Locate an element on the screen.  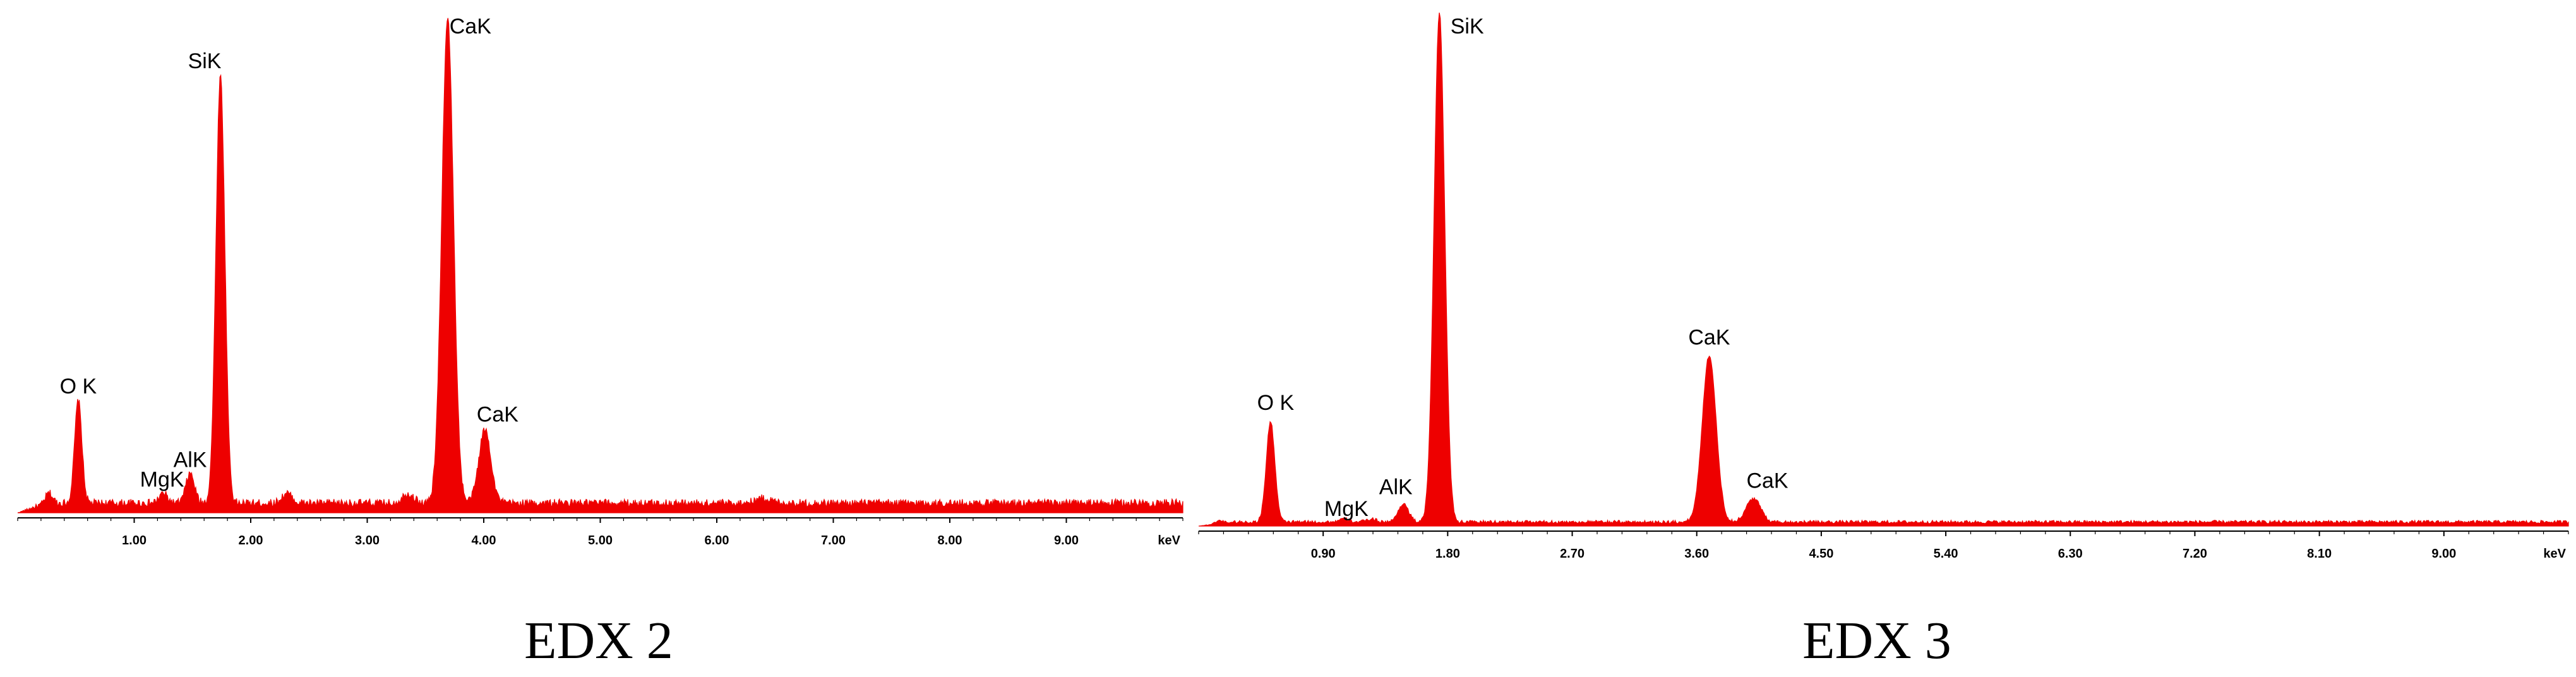
x-tick-label: 3.60 is located at coordinates (1696, 554).